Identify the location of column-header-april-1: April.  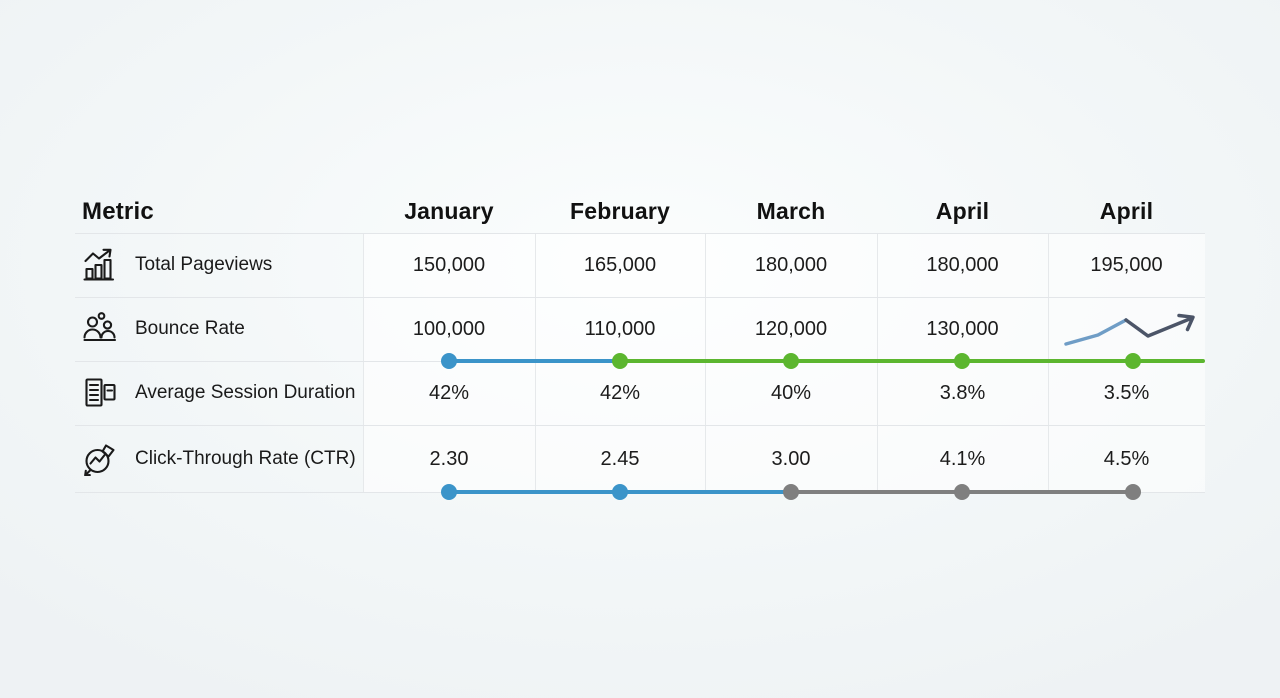
(962, 211).